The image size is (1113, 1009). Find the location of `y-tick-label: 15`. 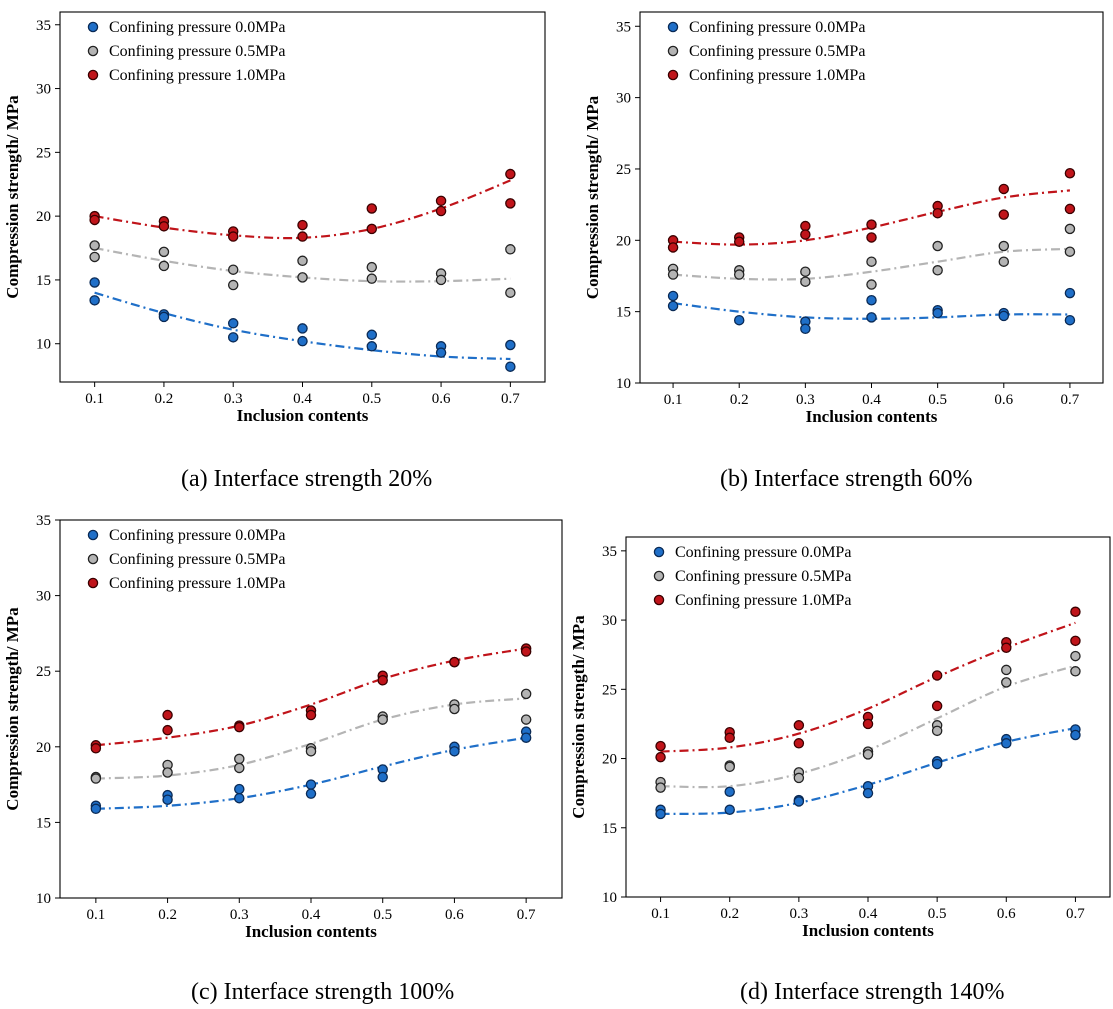

y-tick-label: 15 is located at coordinates (609, 829).